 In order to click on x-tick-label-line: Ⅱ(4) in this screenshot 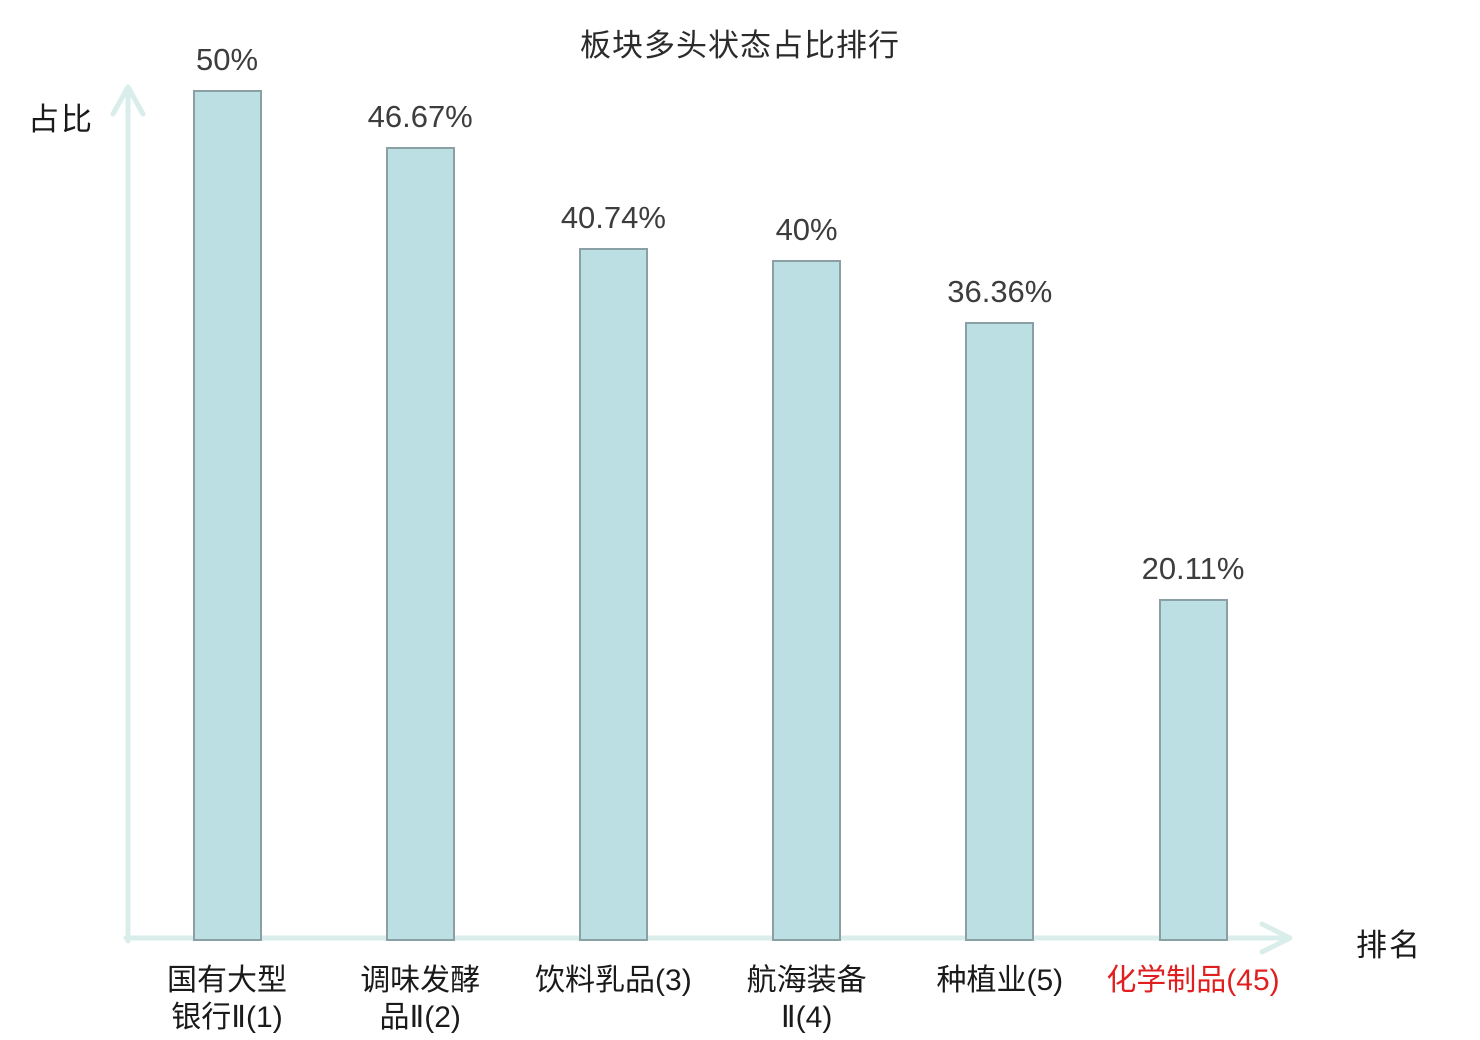, I will do `click(806, 1017)`.